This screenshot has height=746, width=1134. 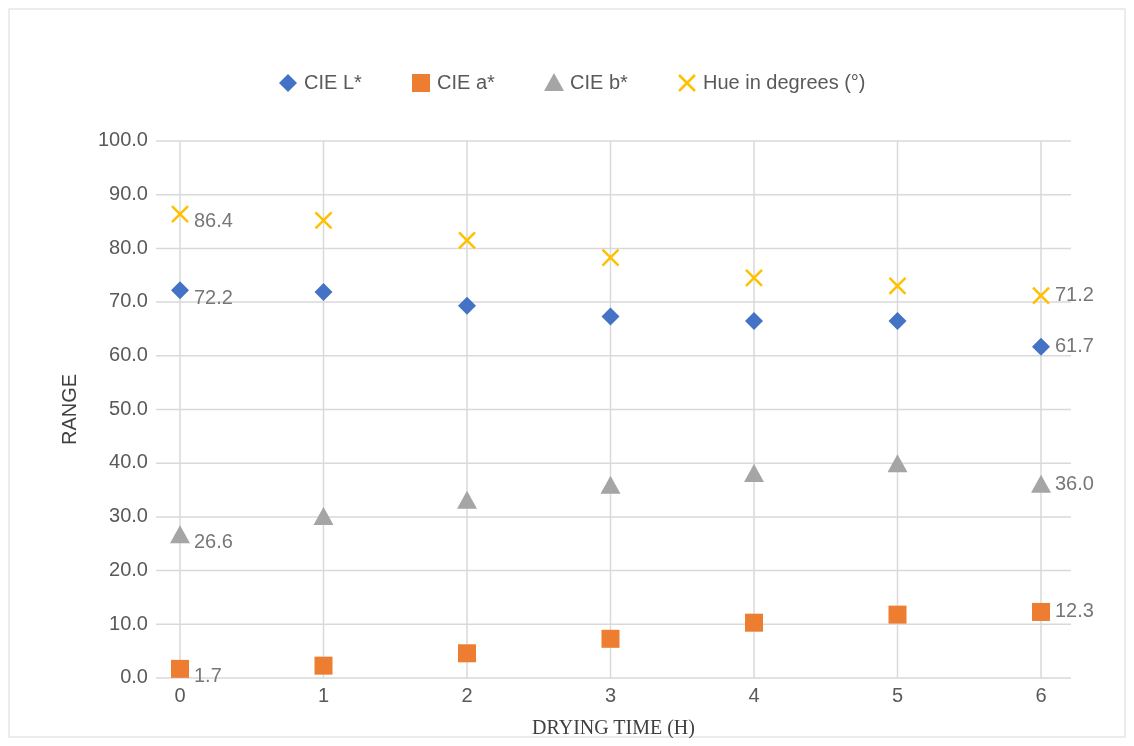 What do you see at coordinates (1041, 695) in the screenshot?
I see `x-tick-label: 6` at bounding box center [1041, 695].